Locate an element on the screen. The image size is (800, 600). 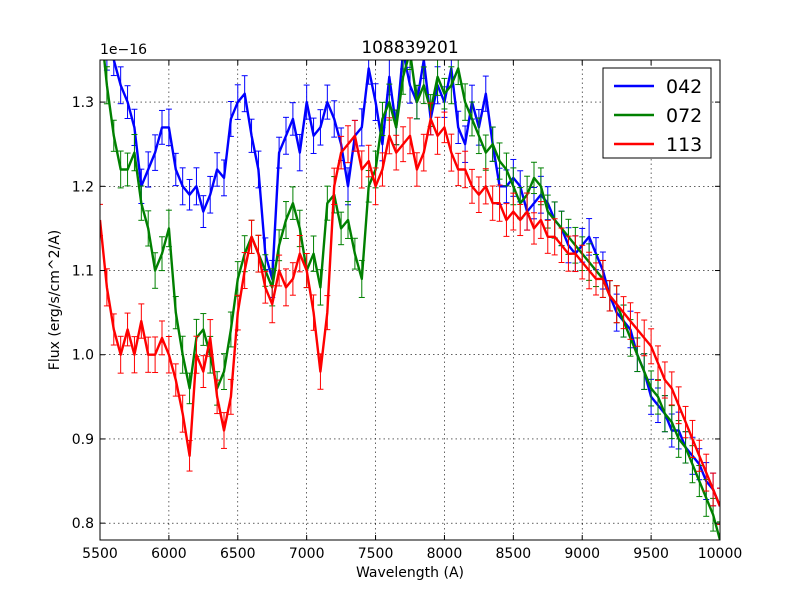
legend-label-113: 113 is located at coordinates (684, 145).